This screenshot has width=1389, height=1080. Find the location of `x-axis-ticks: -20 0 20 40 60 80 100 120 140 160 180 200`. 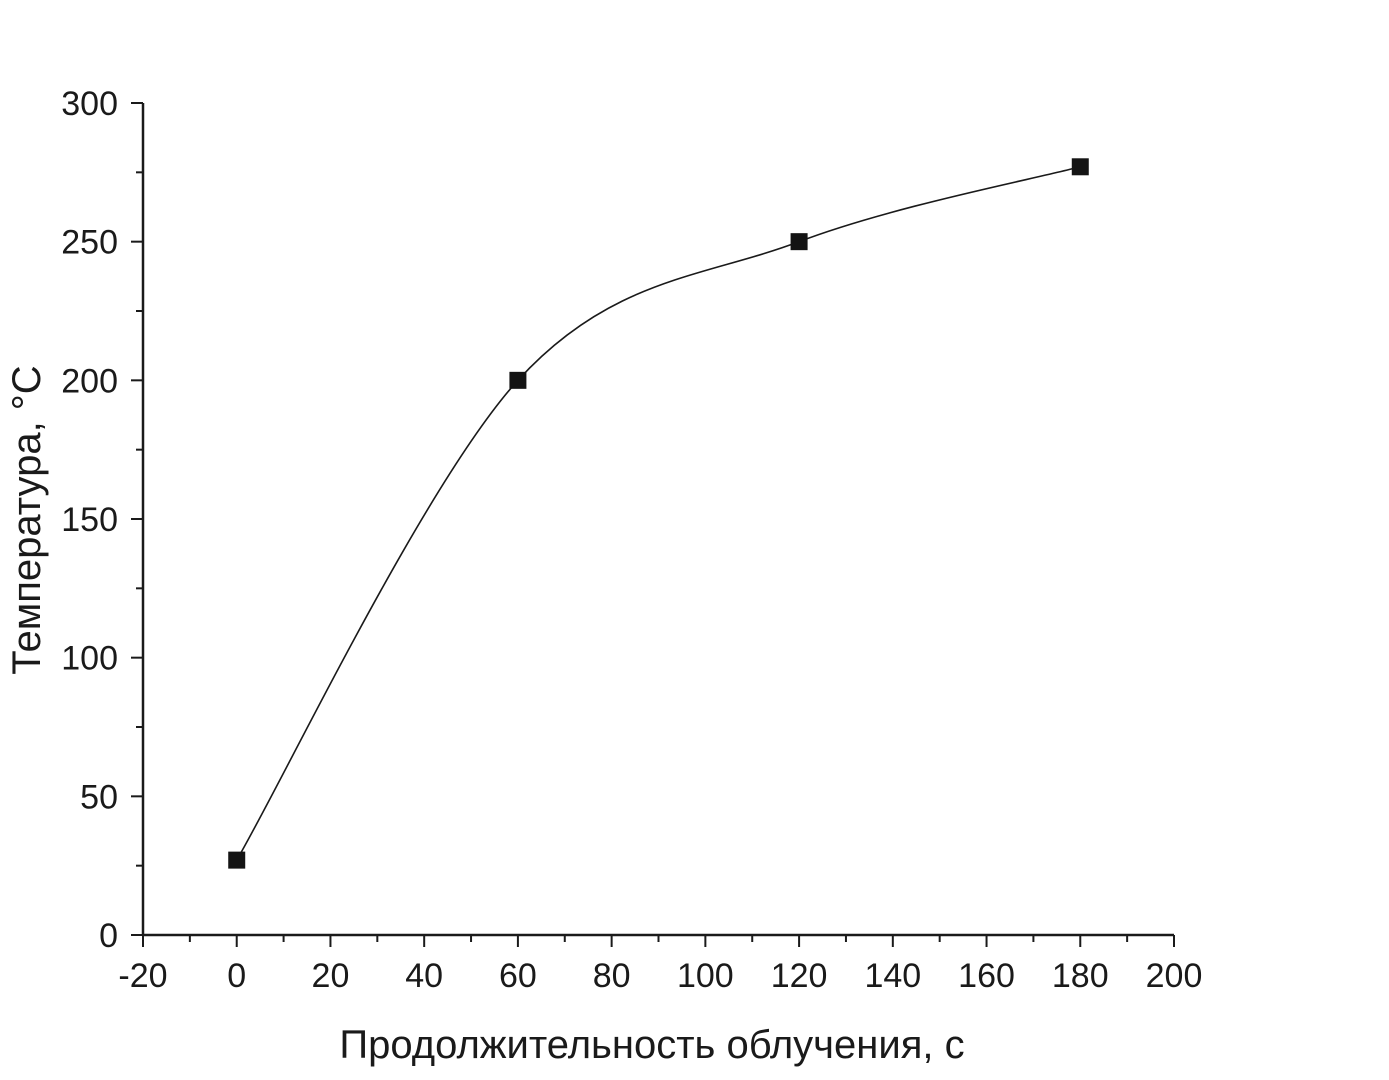

x-axis-ticks: -20 0 20 40 60 80 100 120 140 160 180 200 is located at coordinates (660, 965).